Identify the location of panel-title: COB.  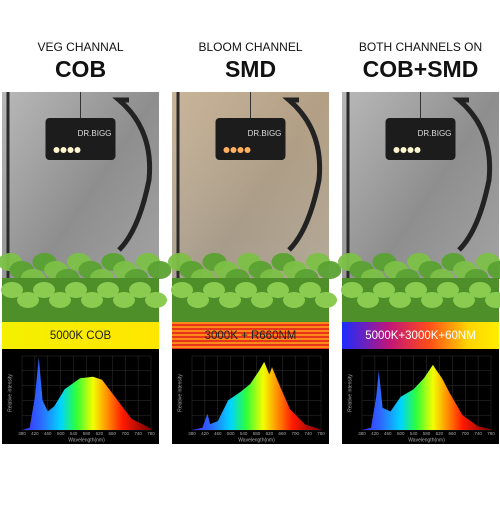
(80, 69).